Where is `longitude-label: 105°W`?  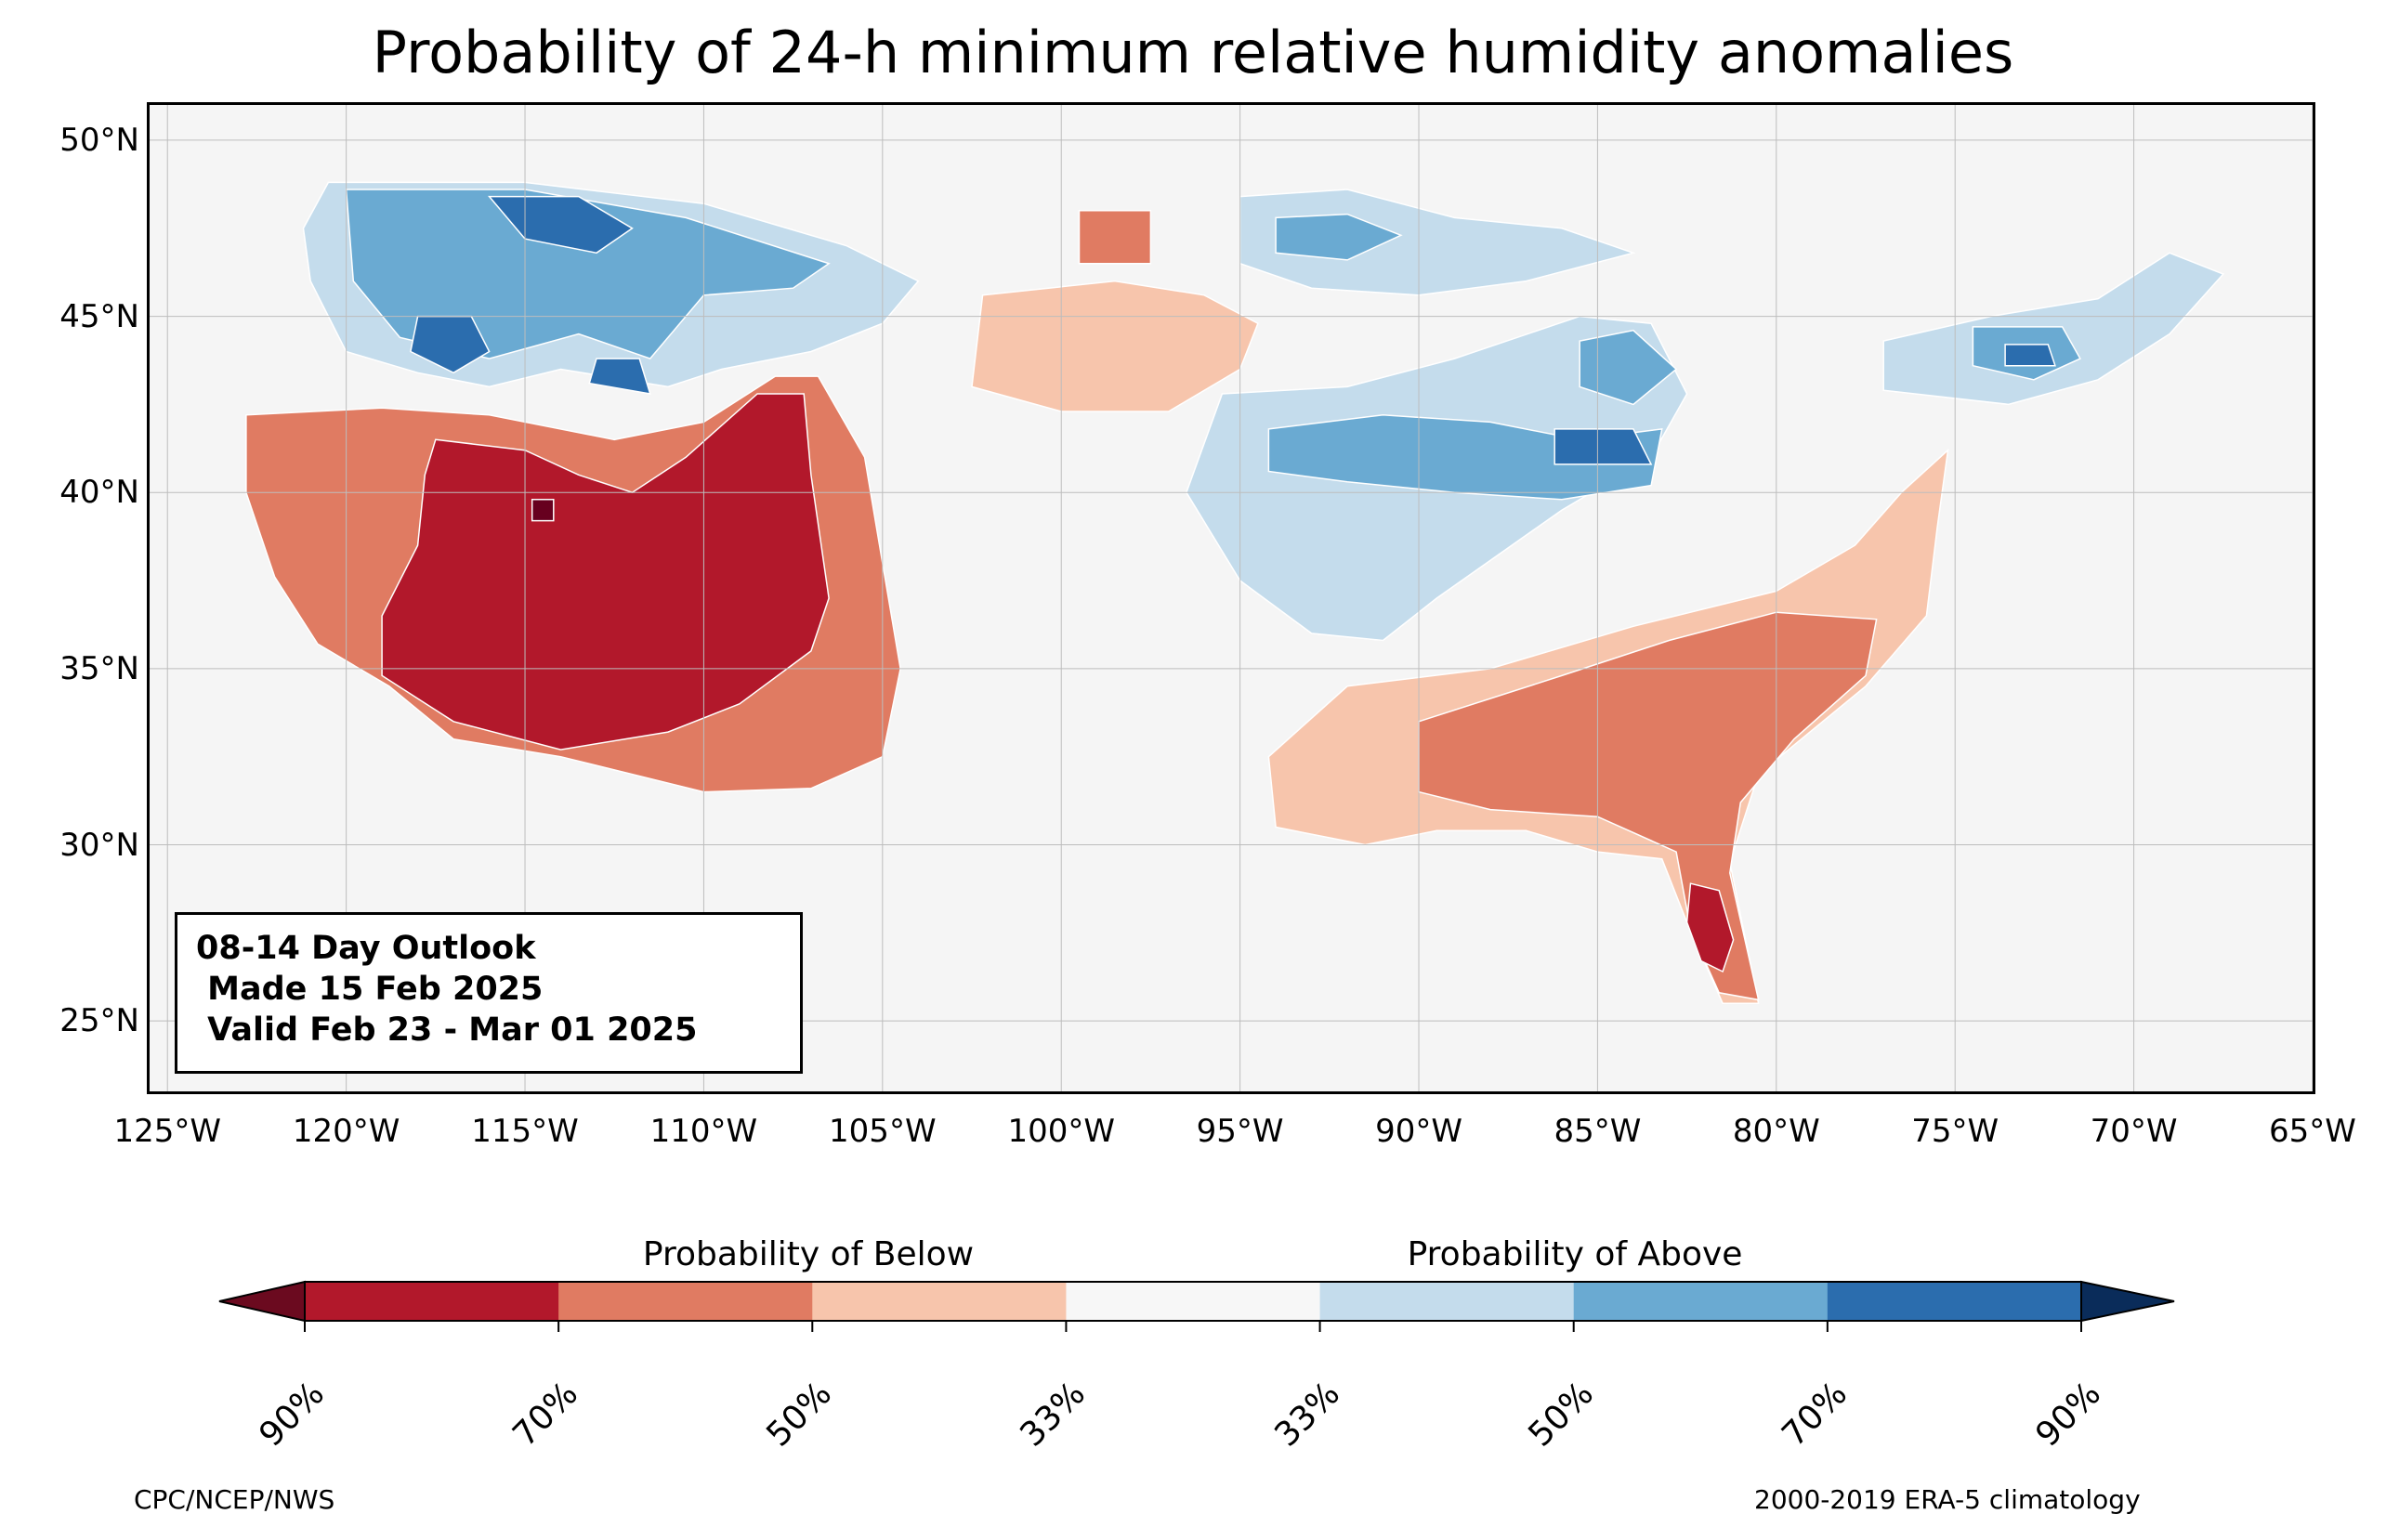 longitude-label: 105°W is located at coordinates (883, 1131).